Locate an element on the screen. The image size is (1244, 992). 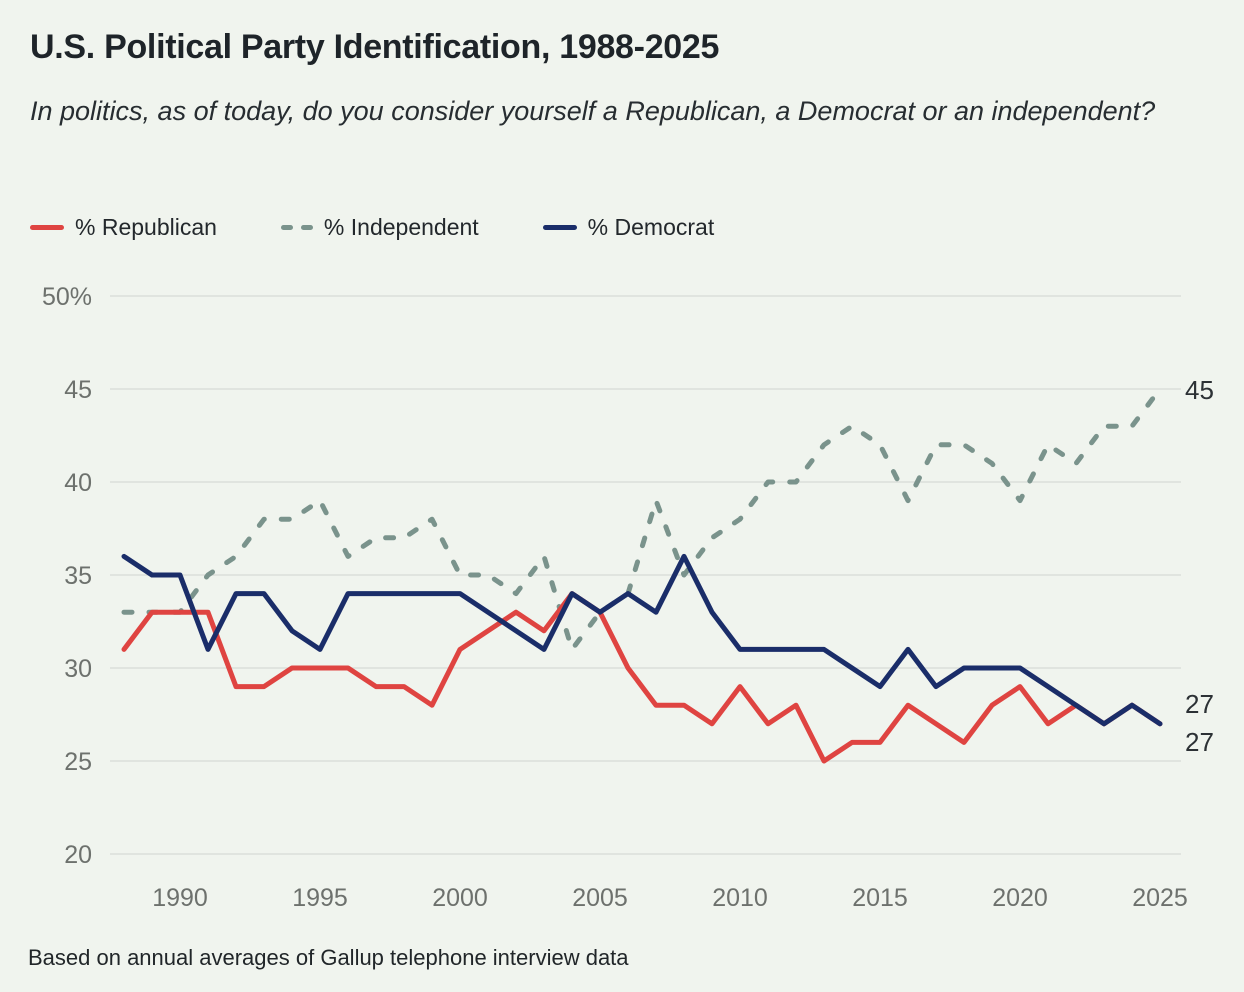
democrat-line is located at coordinates (642, 640).